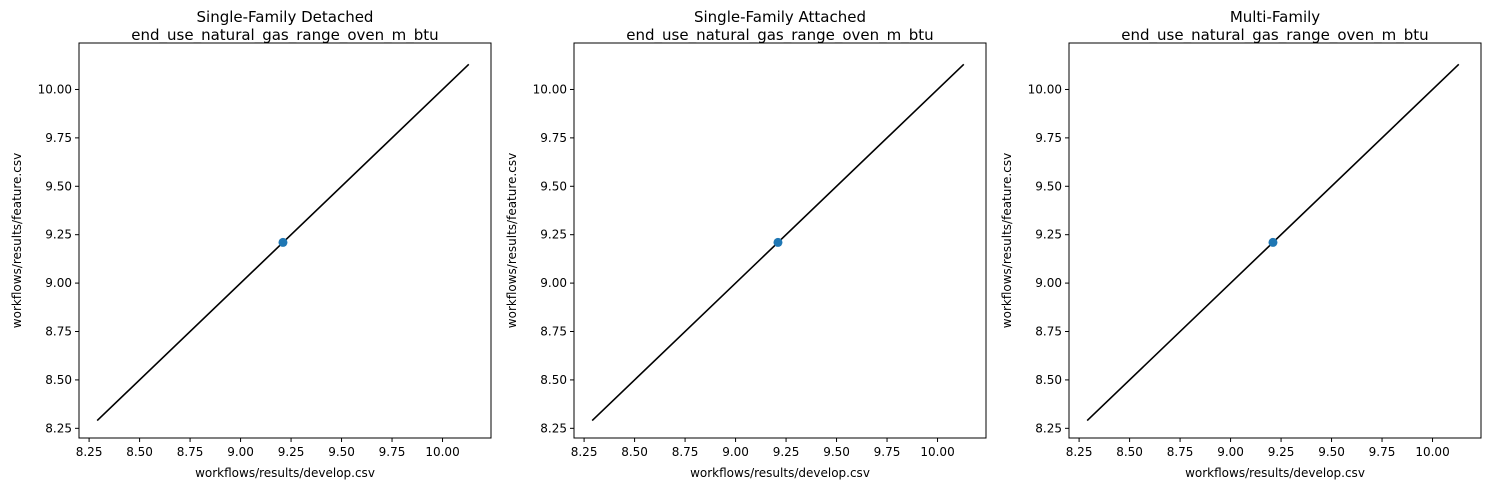 The height and width of the screenshot is (490, 1489). Describe the element at coordinates (780, 17) in the screenshot. I see `chart-title: Single-Family Attached` at that location.